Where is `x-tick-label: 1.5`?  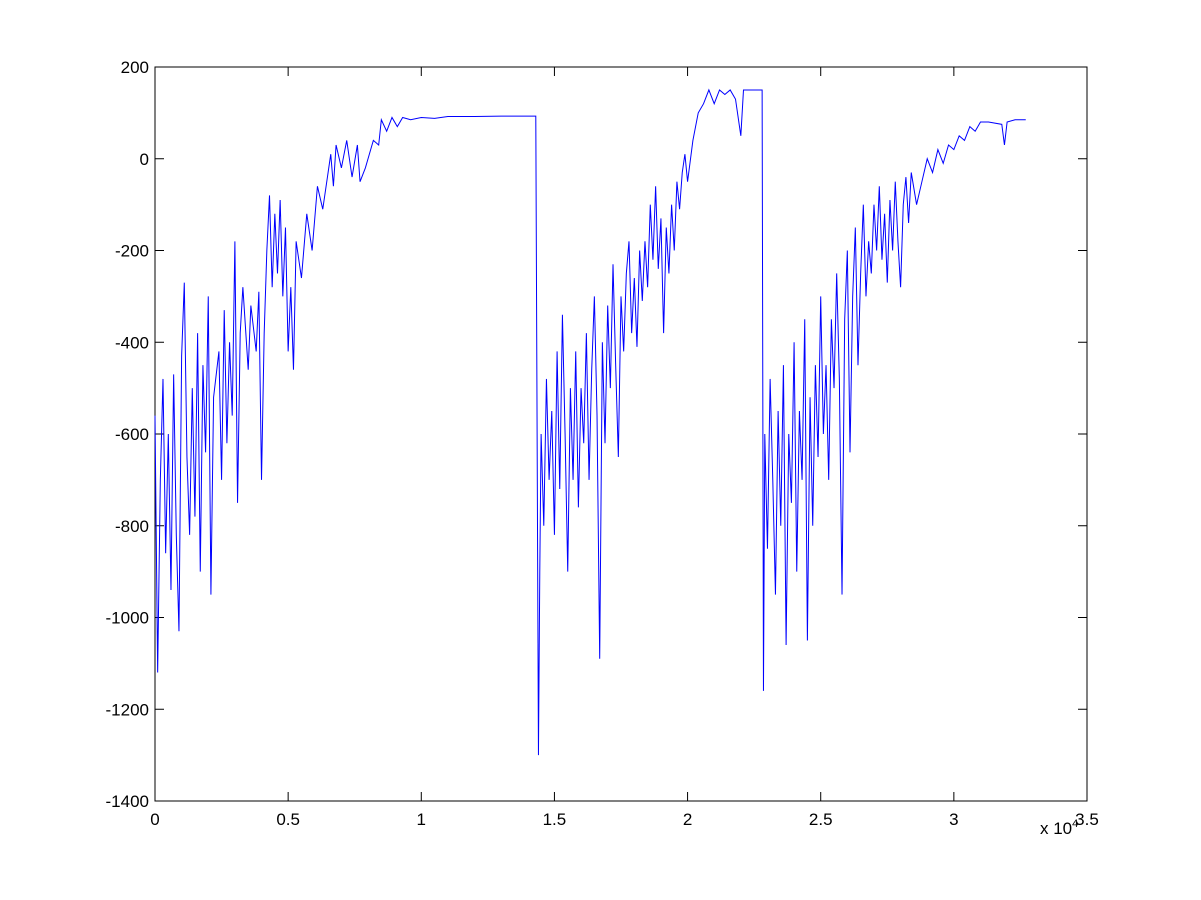
x-tick-label: 1.5 is located at coordinates (555, 819).